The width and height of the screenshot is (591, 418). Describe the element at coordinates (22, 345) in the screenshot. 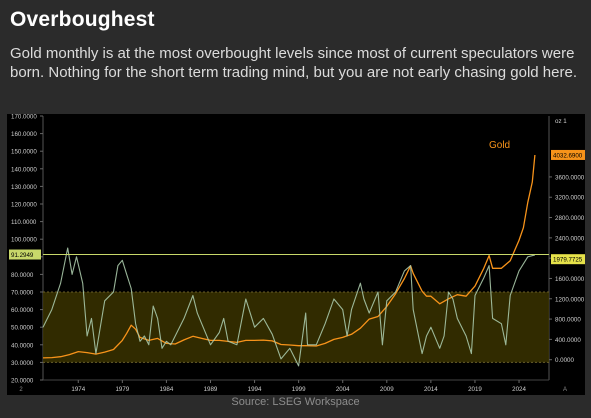

I see `left-tick-label: 40.0000` at that location.